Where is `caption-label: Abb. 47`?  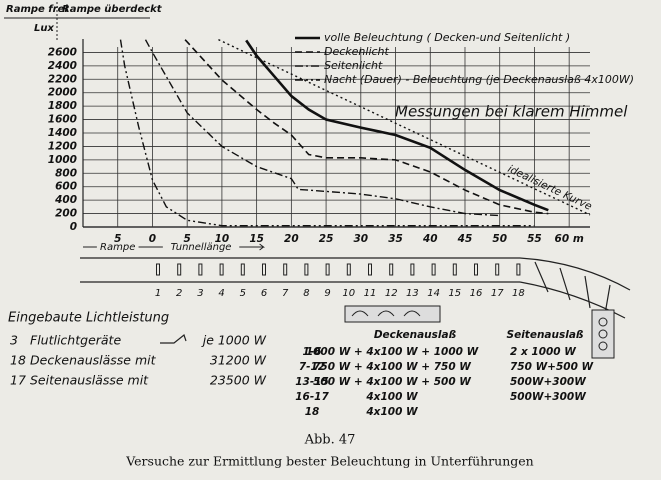
caption-label: Abb. 47 is located at coordinates (330, 440).